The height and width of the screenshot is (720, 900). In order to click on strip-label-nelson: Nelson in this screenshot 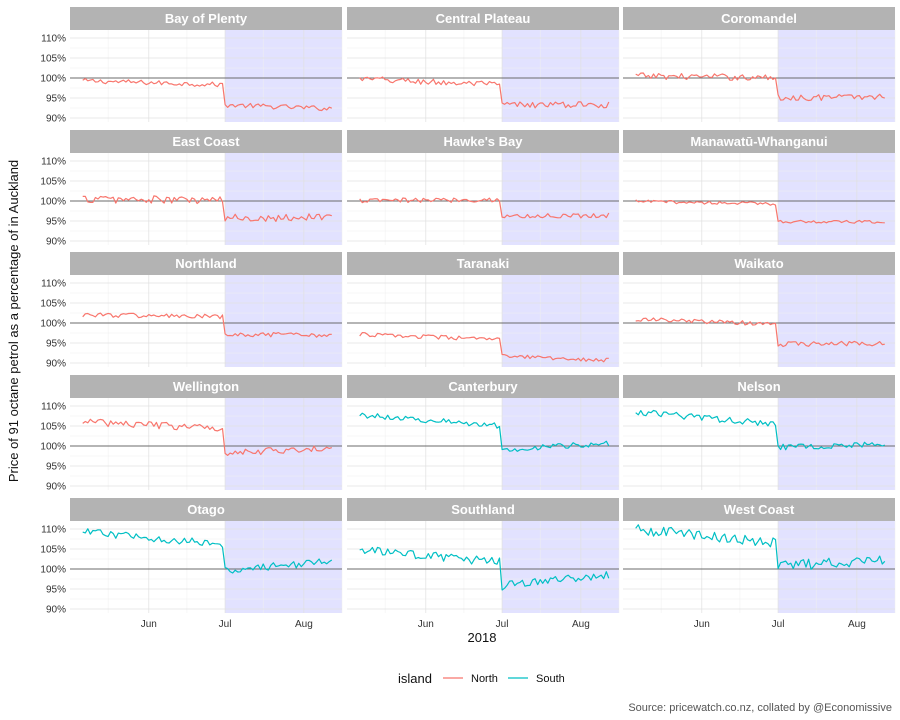, I will do `click(758, 386)`.